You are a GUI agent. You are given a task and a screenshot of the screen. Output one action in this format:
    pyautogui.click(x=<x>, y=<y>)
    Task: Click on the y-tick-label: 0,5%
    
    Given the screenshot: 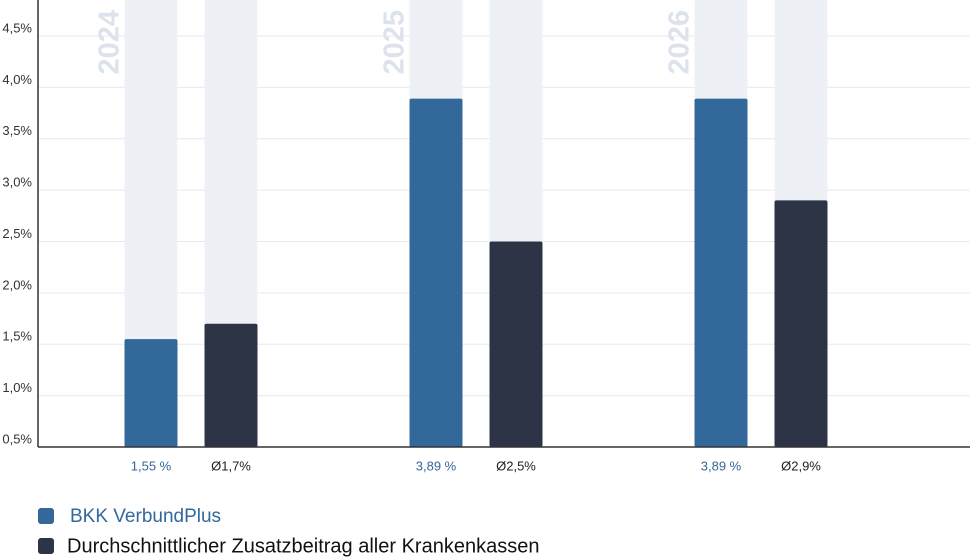 What is the action you would take?
    pyautogui.click(x=17, y=438)
    